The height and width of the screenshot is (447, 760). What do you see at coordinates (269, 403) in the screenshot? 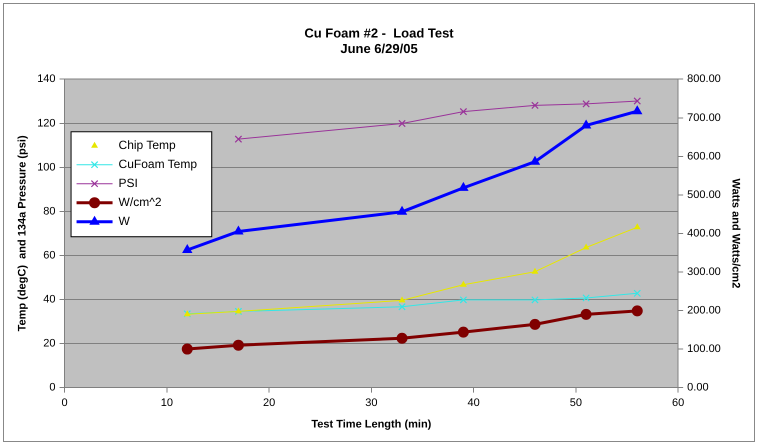
I see `x-tick-label: 20` at bounding box center [269, 403].